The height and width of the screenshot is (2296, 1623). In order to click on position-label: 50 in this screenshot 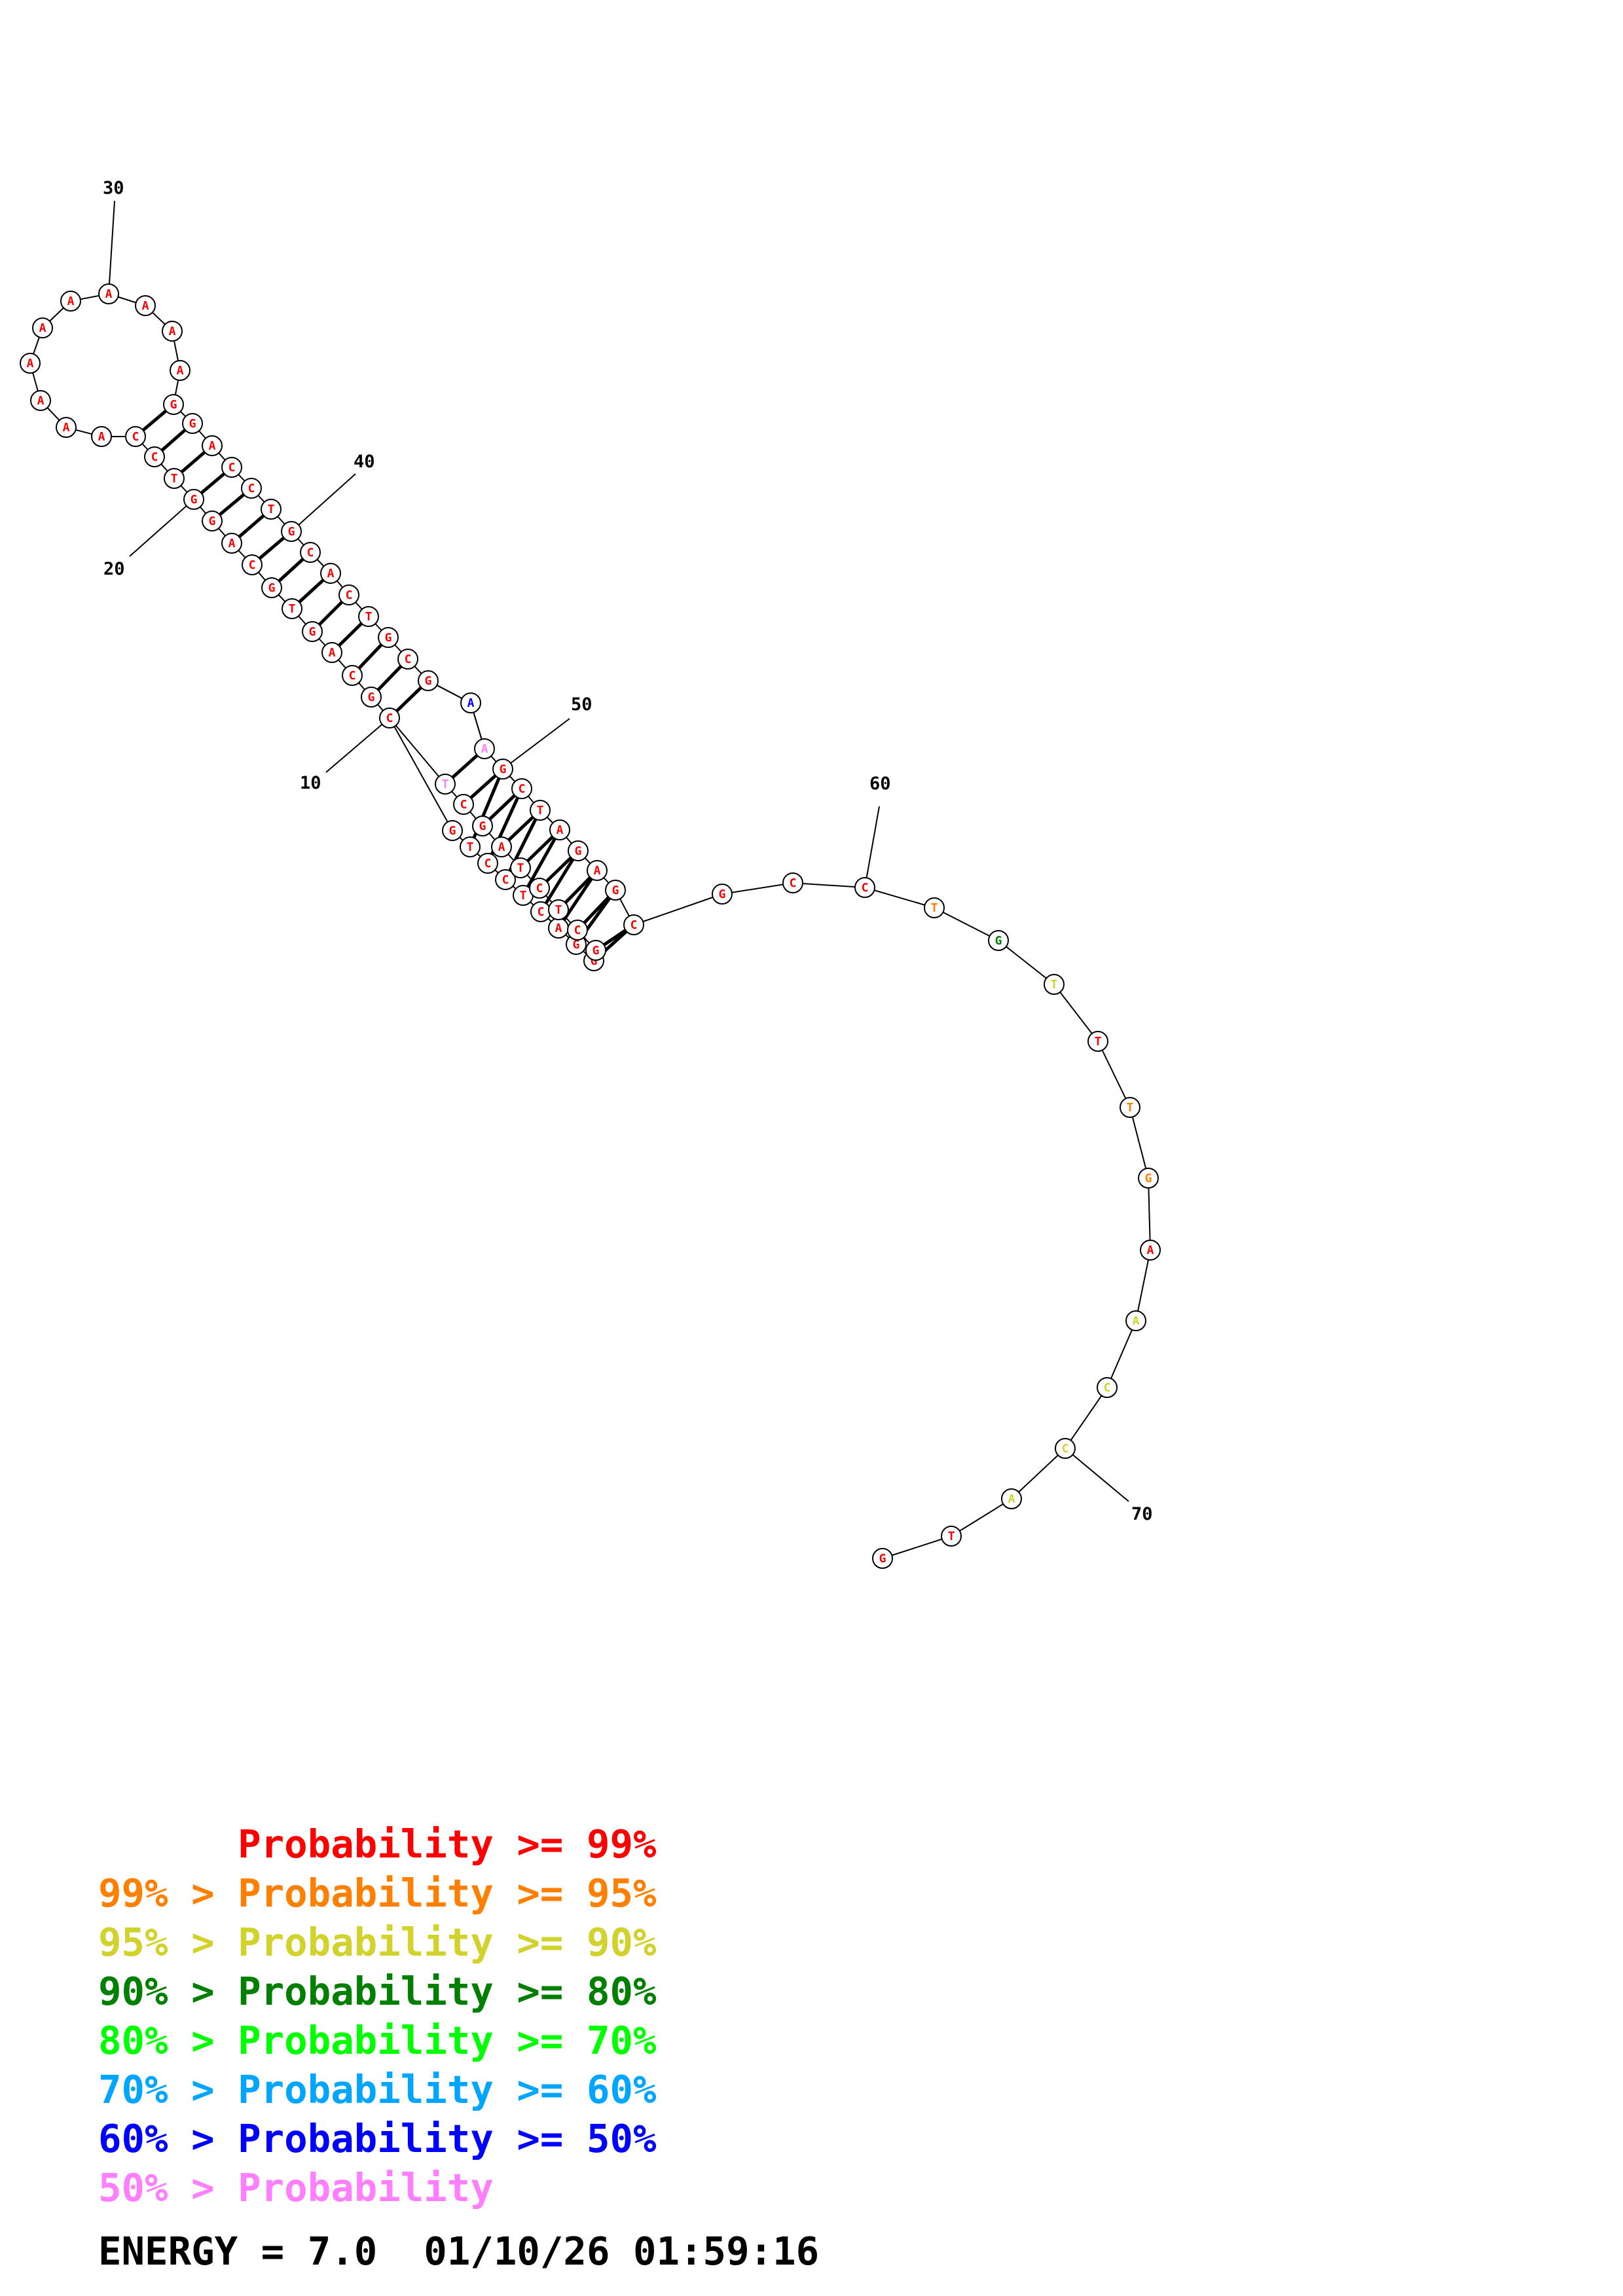, I will do `click(582, 704)`.